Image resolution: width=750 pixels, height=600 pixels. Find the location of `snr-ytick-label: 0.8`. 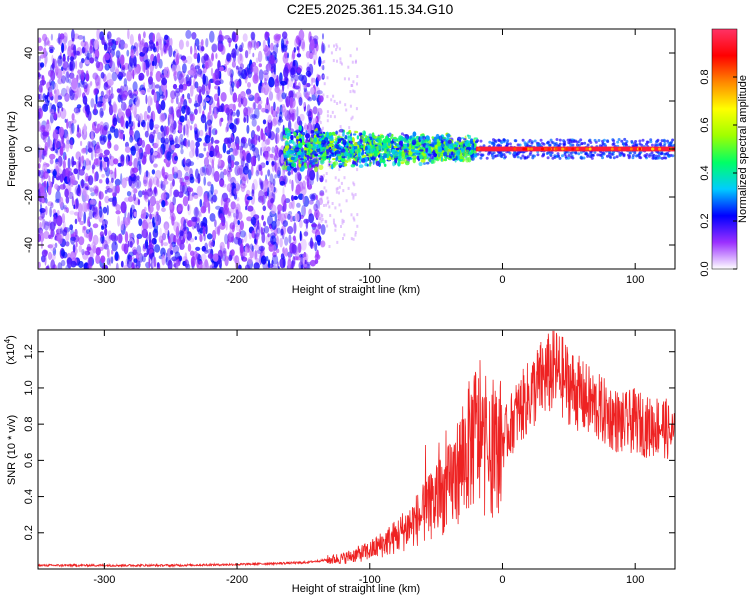

snr-ytick-label: 0.8 is located at coordinates (29, 424).